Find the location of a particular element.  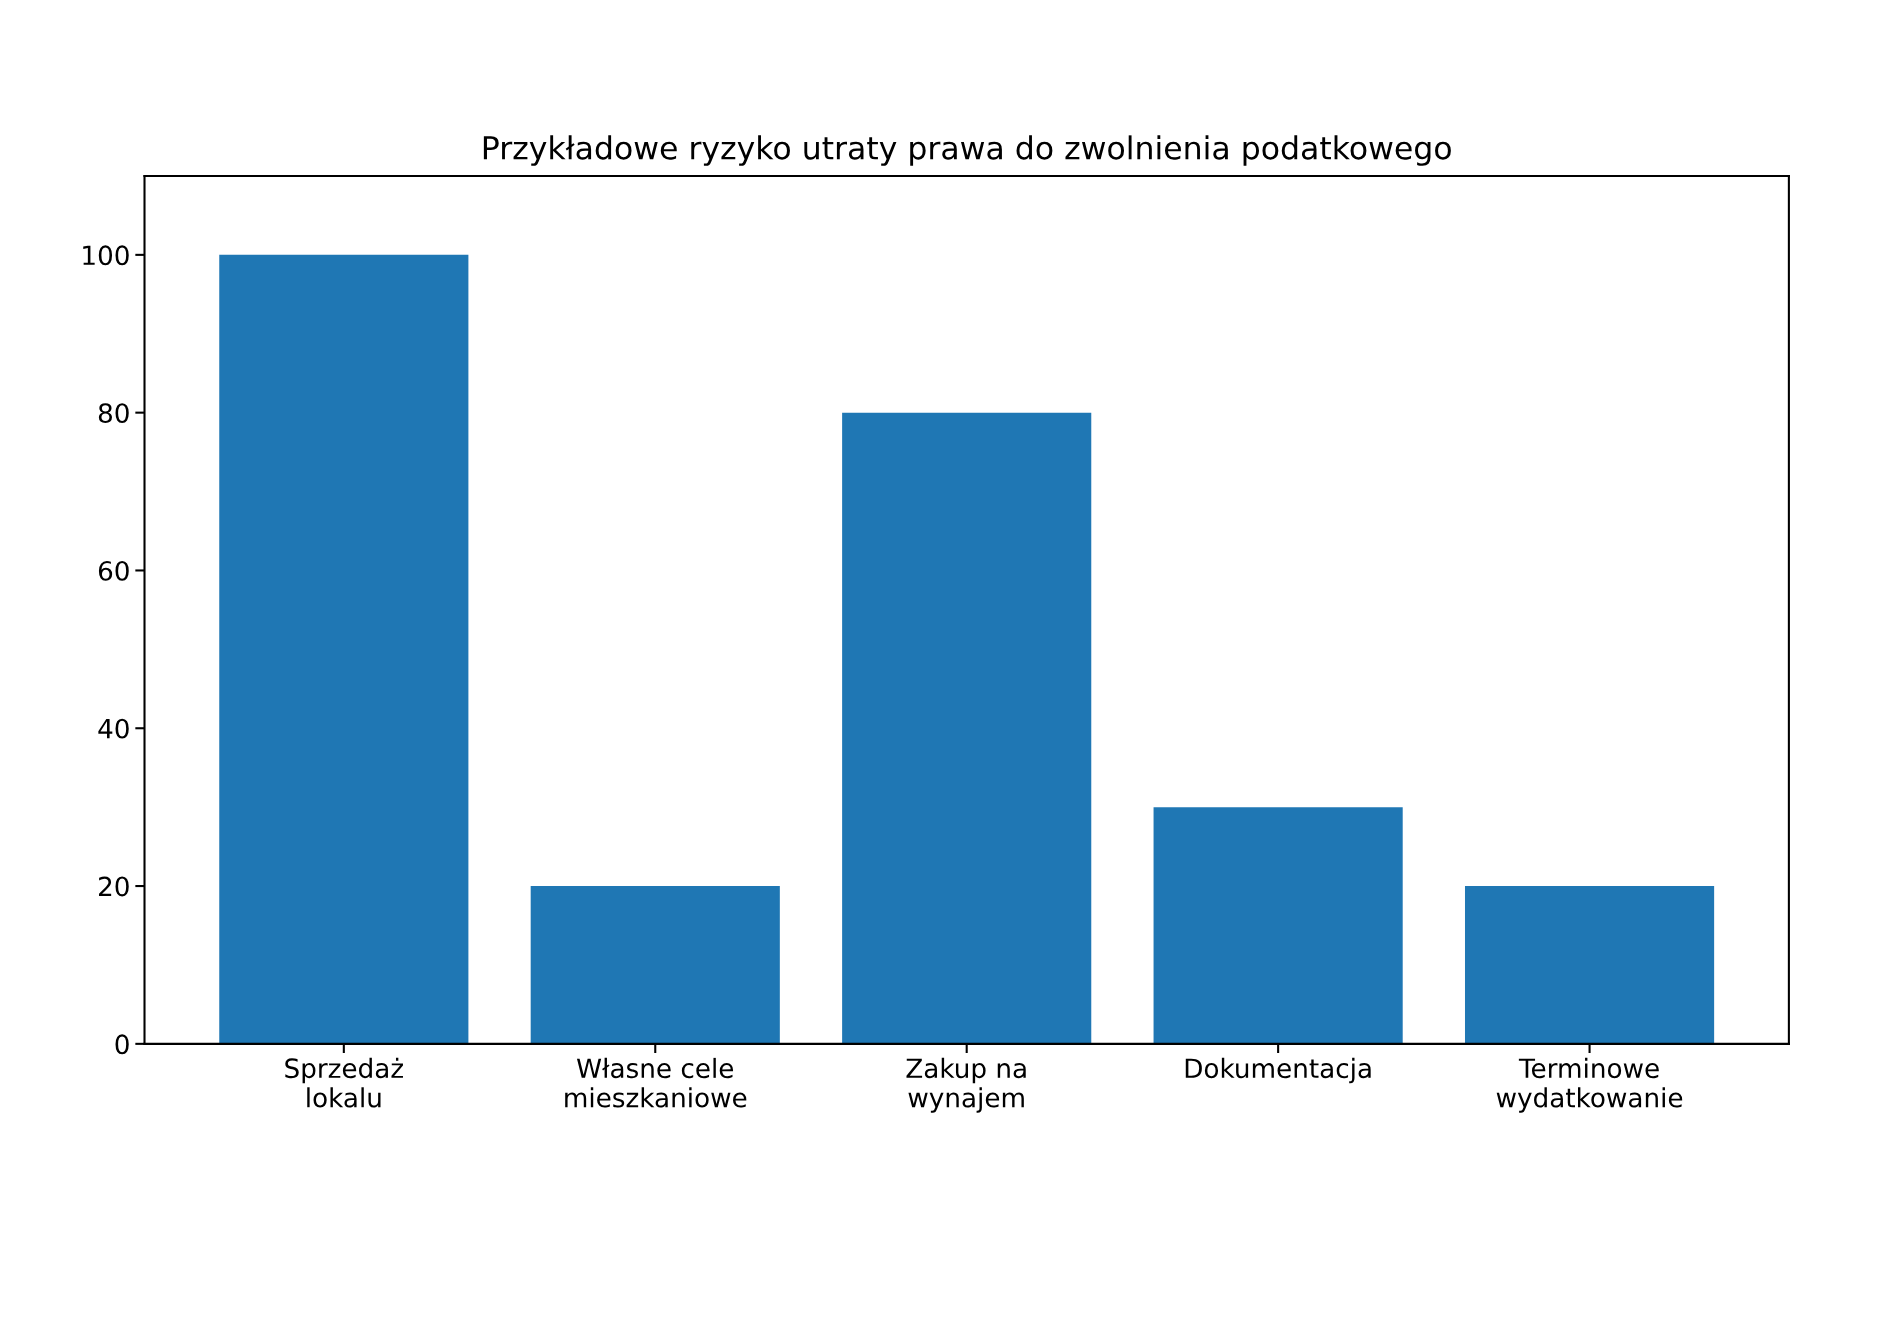

chart-title: Przykładowe ryzyko utraty prawa do zwolnienia podatkowego is located at coordinates (967, 150).